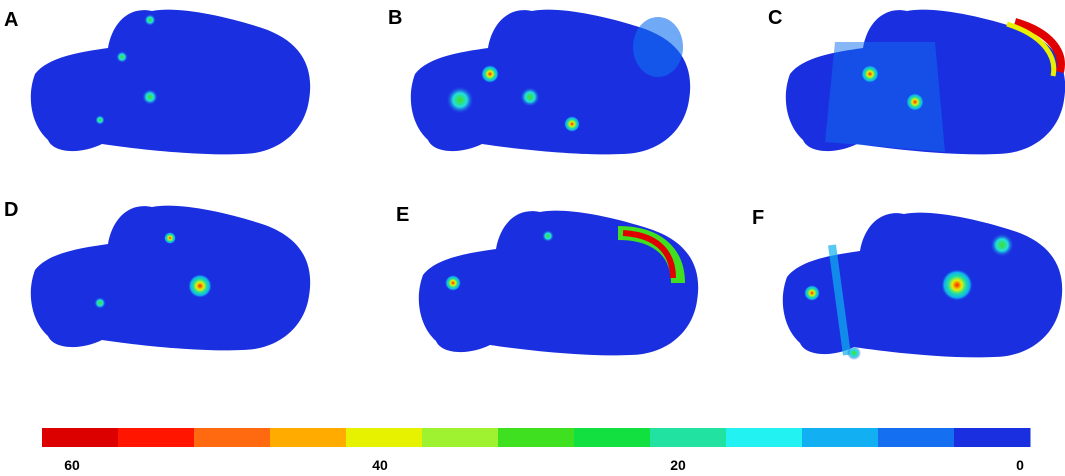 This screenshot has width=1065, height=476. I want to click on colorbar-label: 60, so click(72, 465).